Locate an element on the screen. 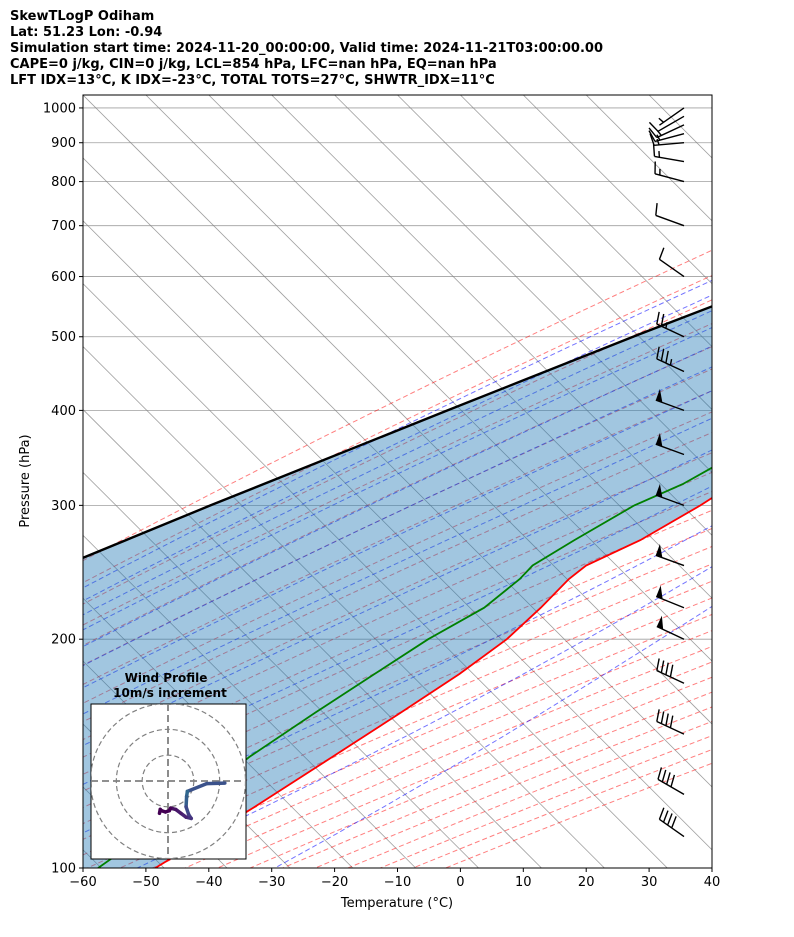  hodograph-inset: Wind Profile 10m/s increment is located at coordinates (168, 765).